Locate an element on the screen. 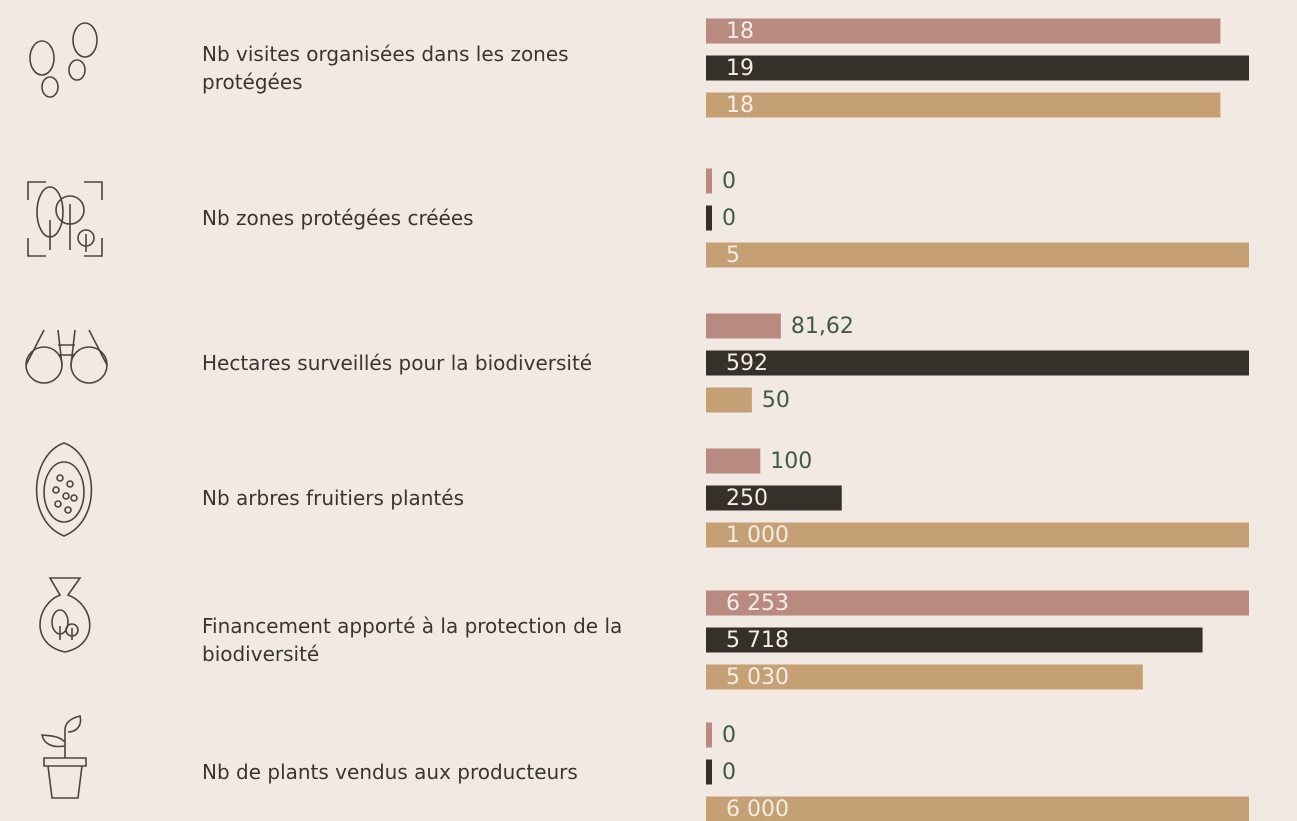 This screenshot has height=821, width=1297. icon-plant is located at coordinates (63, 757).